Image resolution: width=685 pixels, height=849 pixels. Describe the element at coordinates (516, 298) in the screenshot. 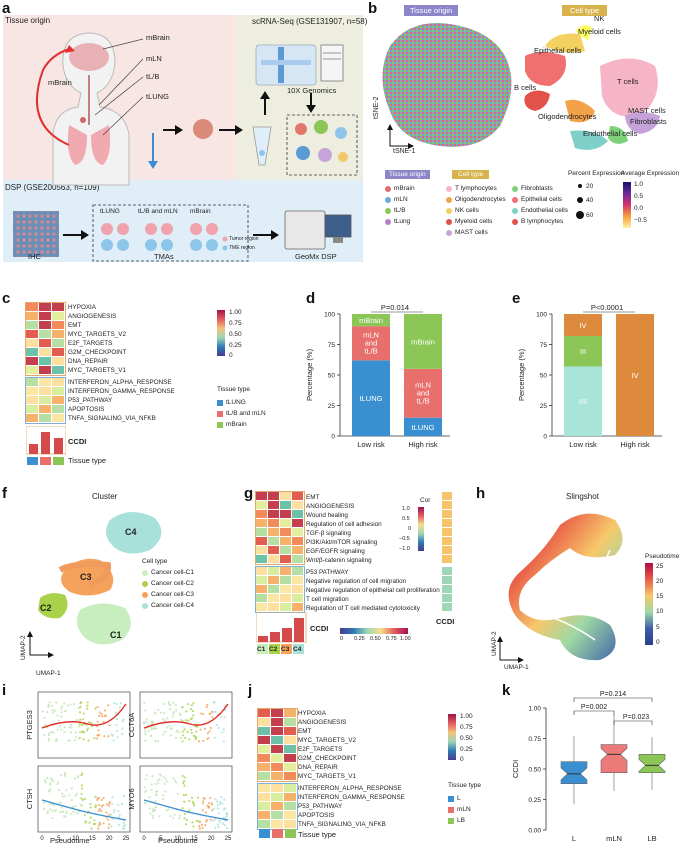

I see `panel-letter-e: e` at that location.